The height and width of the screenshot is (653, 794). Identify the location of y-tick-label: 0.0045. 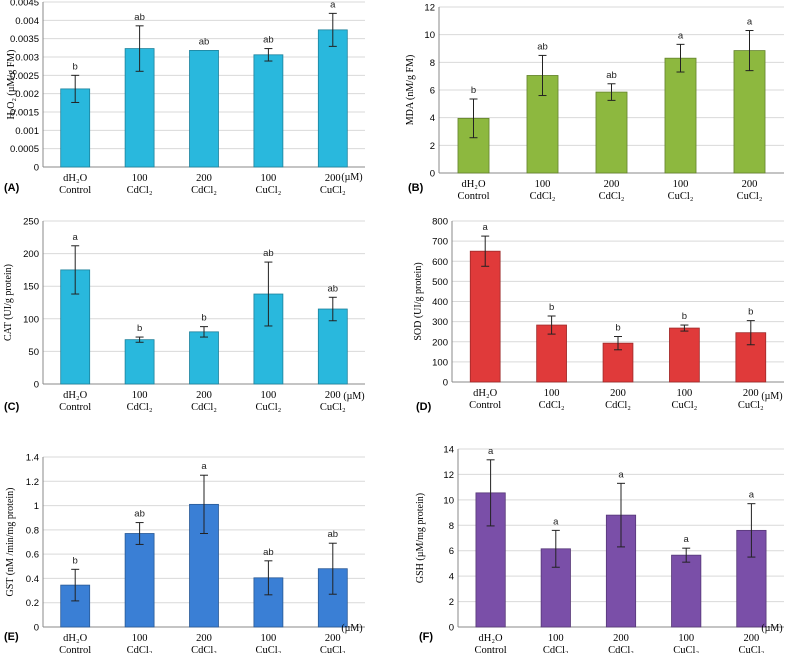
(24, 4).